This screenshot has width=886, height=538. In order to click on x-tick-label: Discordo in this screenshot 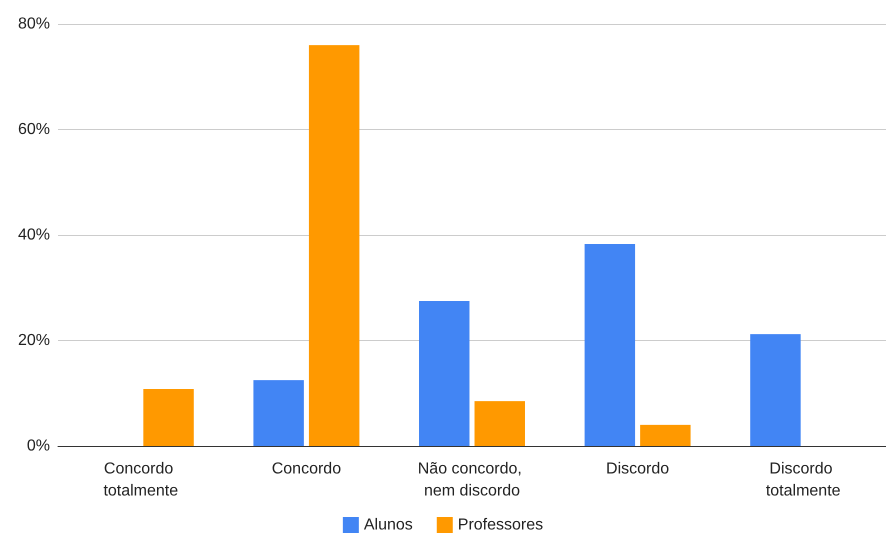, I will do `click(638, 469)`.